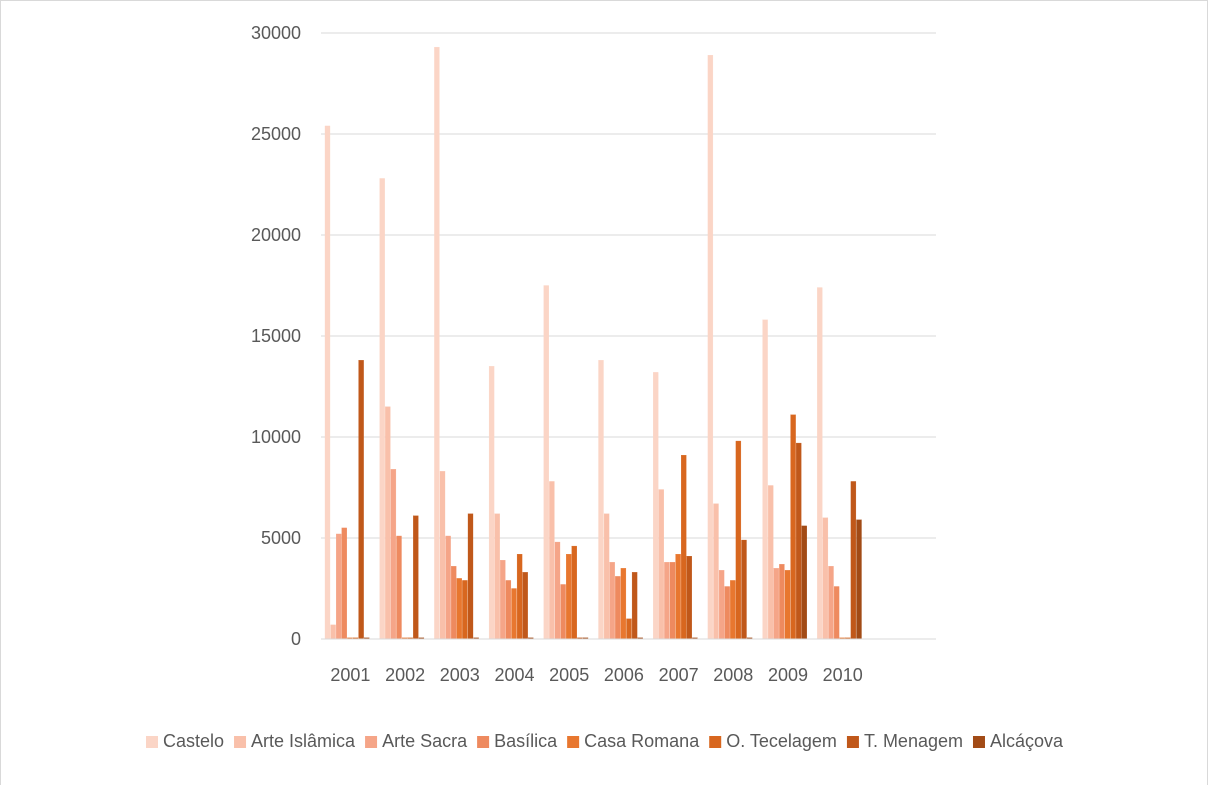  Describe the element at coordinates (281, 538) in the screenshot. I see `y-tick-label: 5000` at that location.